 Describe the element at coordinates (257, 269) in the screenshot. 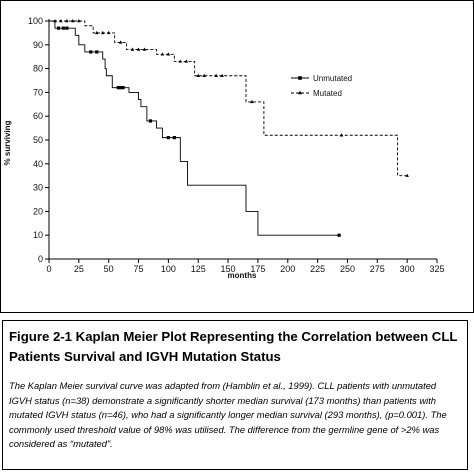

I see `x-tick-label: 175` at that location.